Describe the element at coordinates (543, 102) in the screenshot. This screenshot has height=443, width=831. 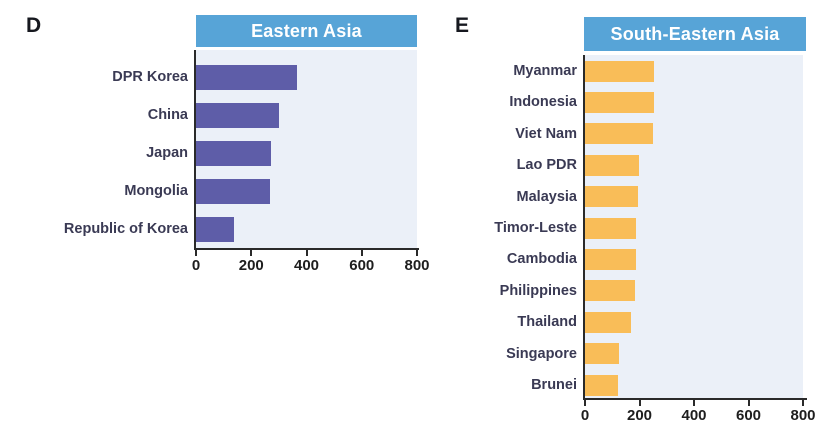
I see `category-label: Indonesia` at that location.